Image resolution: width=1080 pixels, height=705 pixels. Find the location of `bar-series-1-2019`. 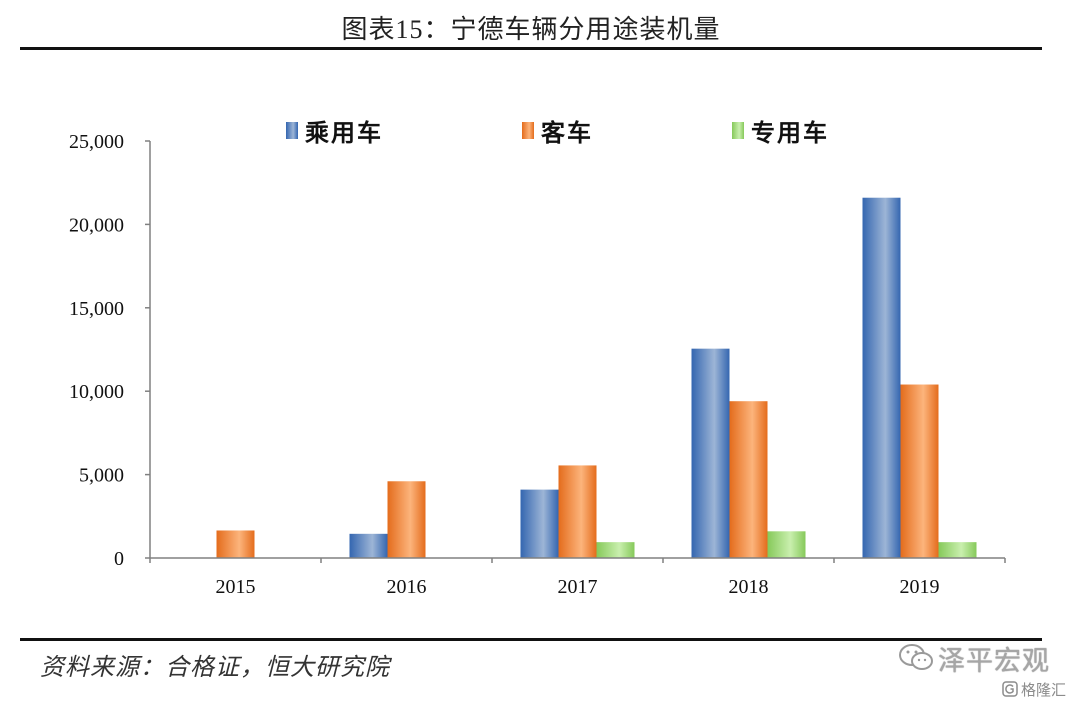

bar-series-1-2019 is located at coordinates (919, 471).